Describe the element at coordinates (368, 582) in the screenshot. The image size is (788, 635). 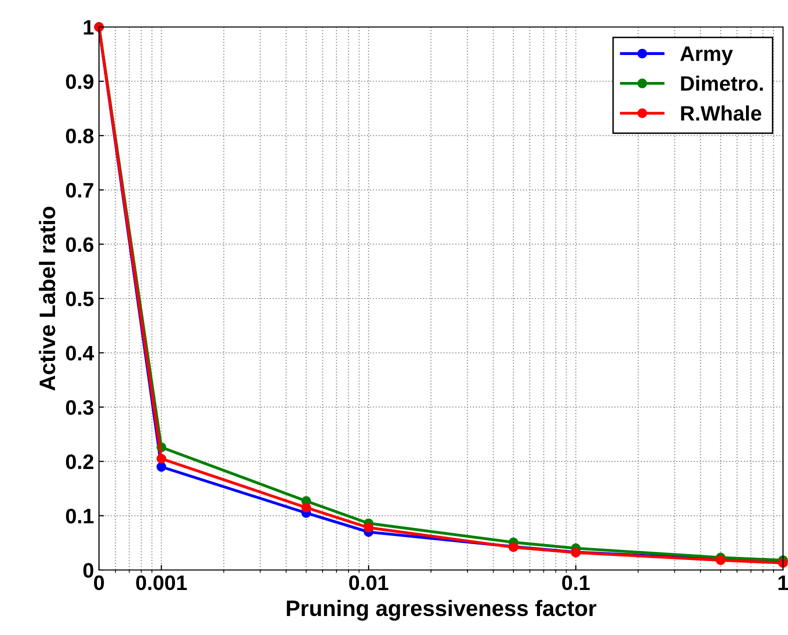
I see `x-tick-label: 0.01` at that location.